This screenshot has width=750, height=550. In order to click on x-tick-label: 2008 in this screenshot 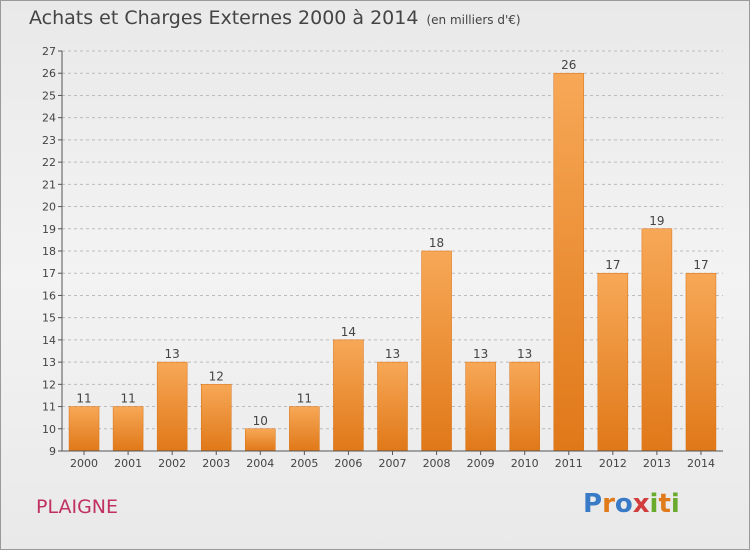, I will do `click(437, 463)`.